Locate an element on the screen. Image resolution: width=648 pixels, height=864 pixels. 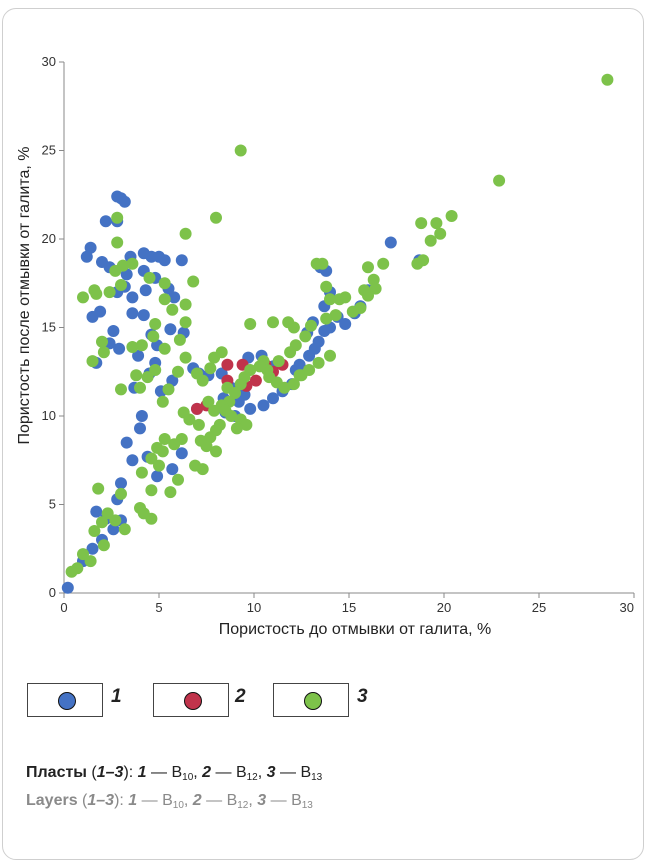
y-tick-label: 10 is located at coordinates (49, 415).